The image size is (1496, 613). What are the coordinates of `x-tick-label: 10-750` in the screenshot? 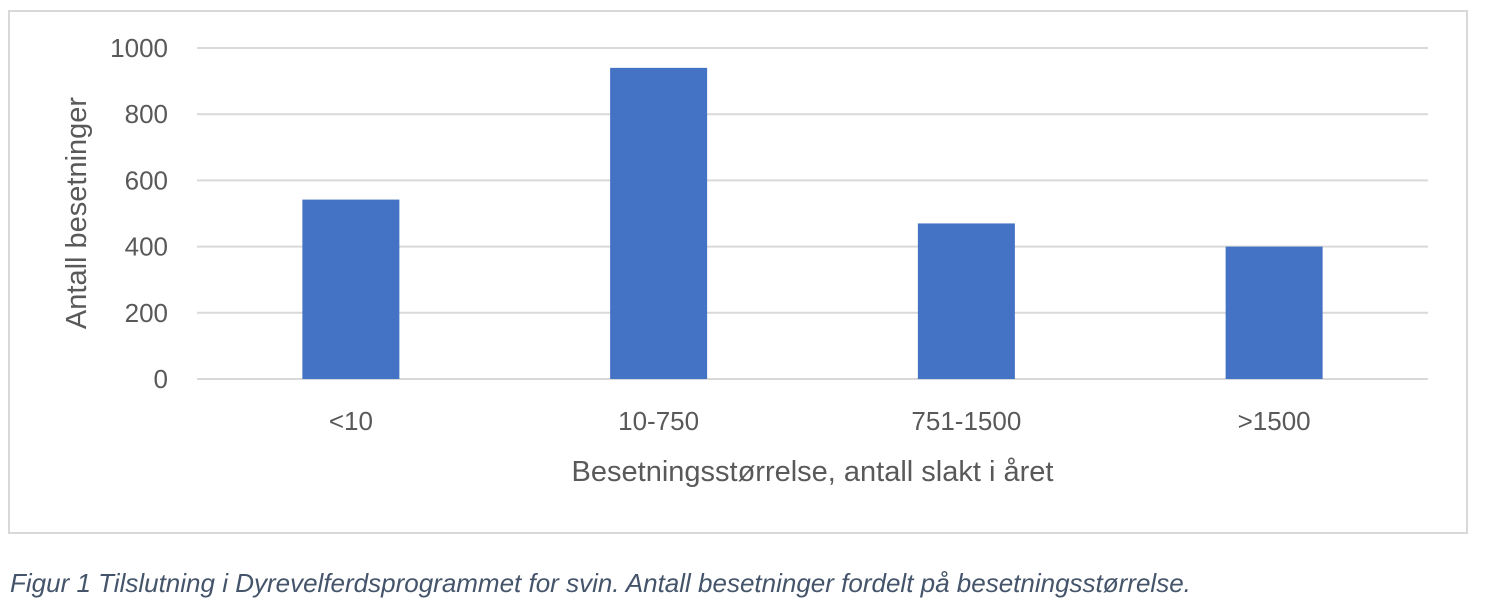 It's located at (658, 421).